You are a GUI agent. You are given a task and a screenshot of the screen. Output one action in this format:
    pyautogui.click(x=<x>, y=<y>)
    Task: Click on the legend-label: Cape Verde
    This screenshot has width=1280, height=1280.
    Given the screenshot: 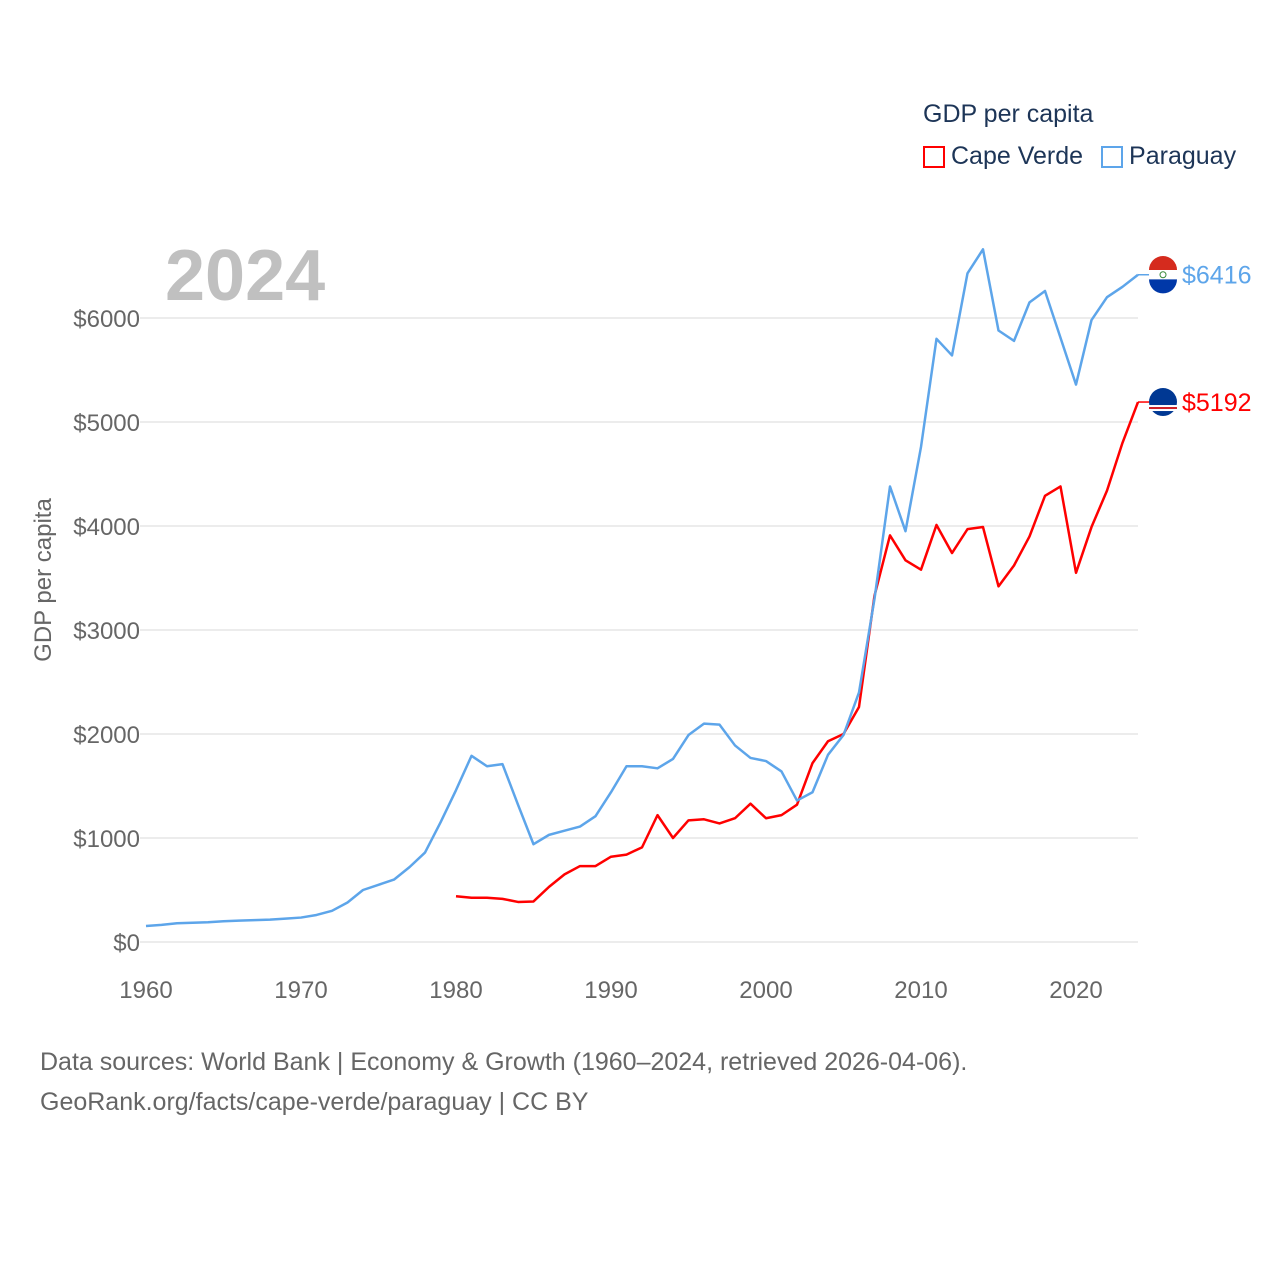 What is the action you would take?
    pyautogui.click(x=1017, y=156)
    